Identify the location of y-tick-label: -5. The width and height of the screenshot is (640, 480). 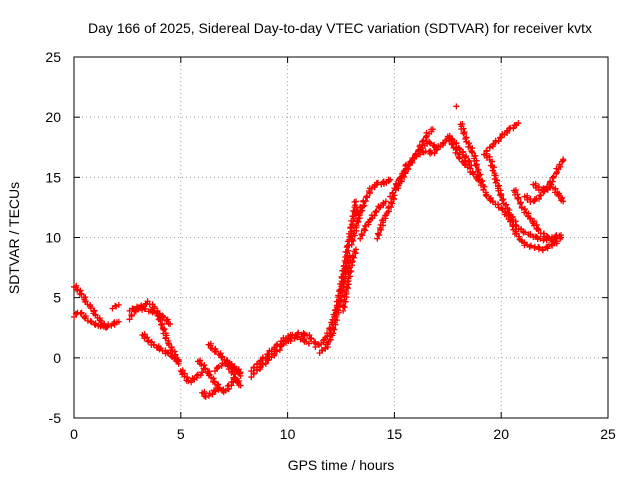
(55, 418).